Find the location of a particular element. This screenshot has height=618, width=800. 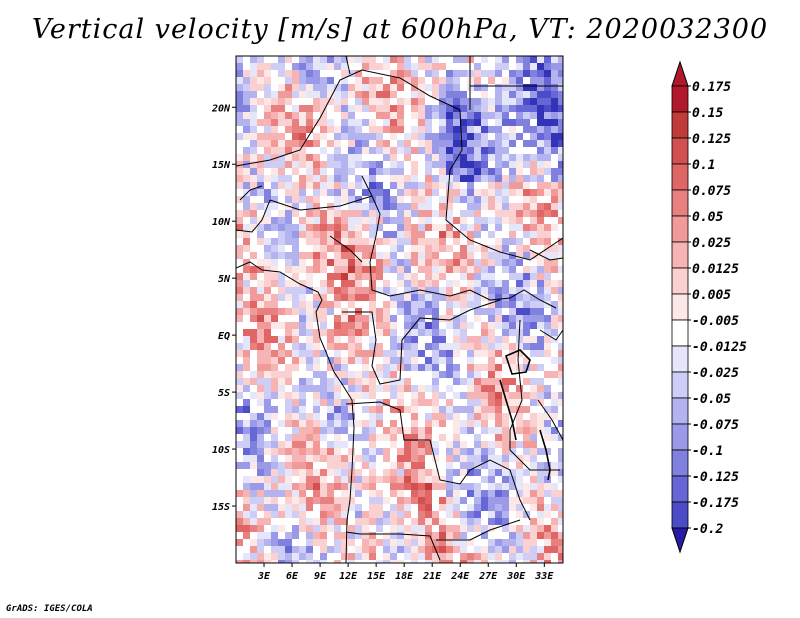

colorbar-segment is located at coordinates (680, 359).